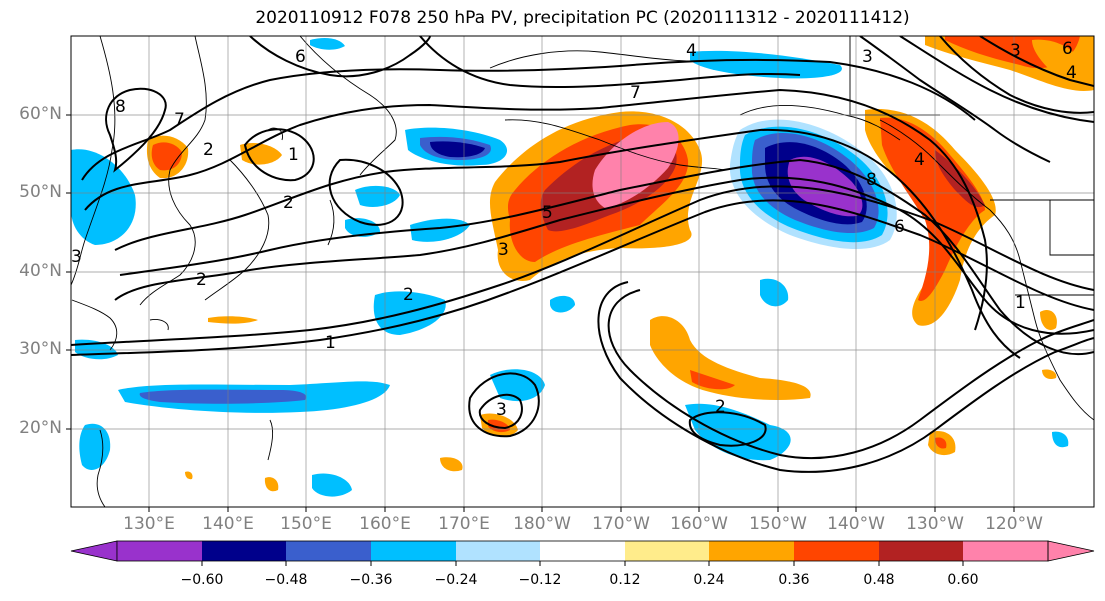  Describe the element at coordinates (40, 349) in the screenshot. I see `lat-label: 30°N` at that location.